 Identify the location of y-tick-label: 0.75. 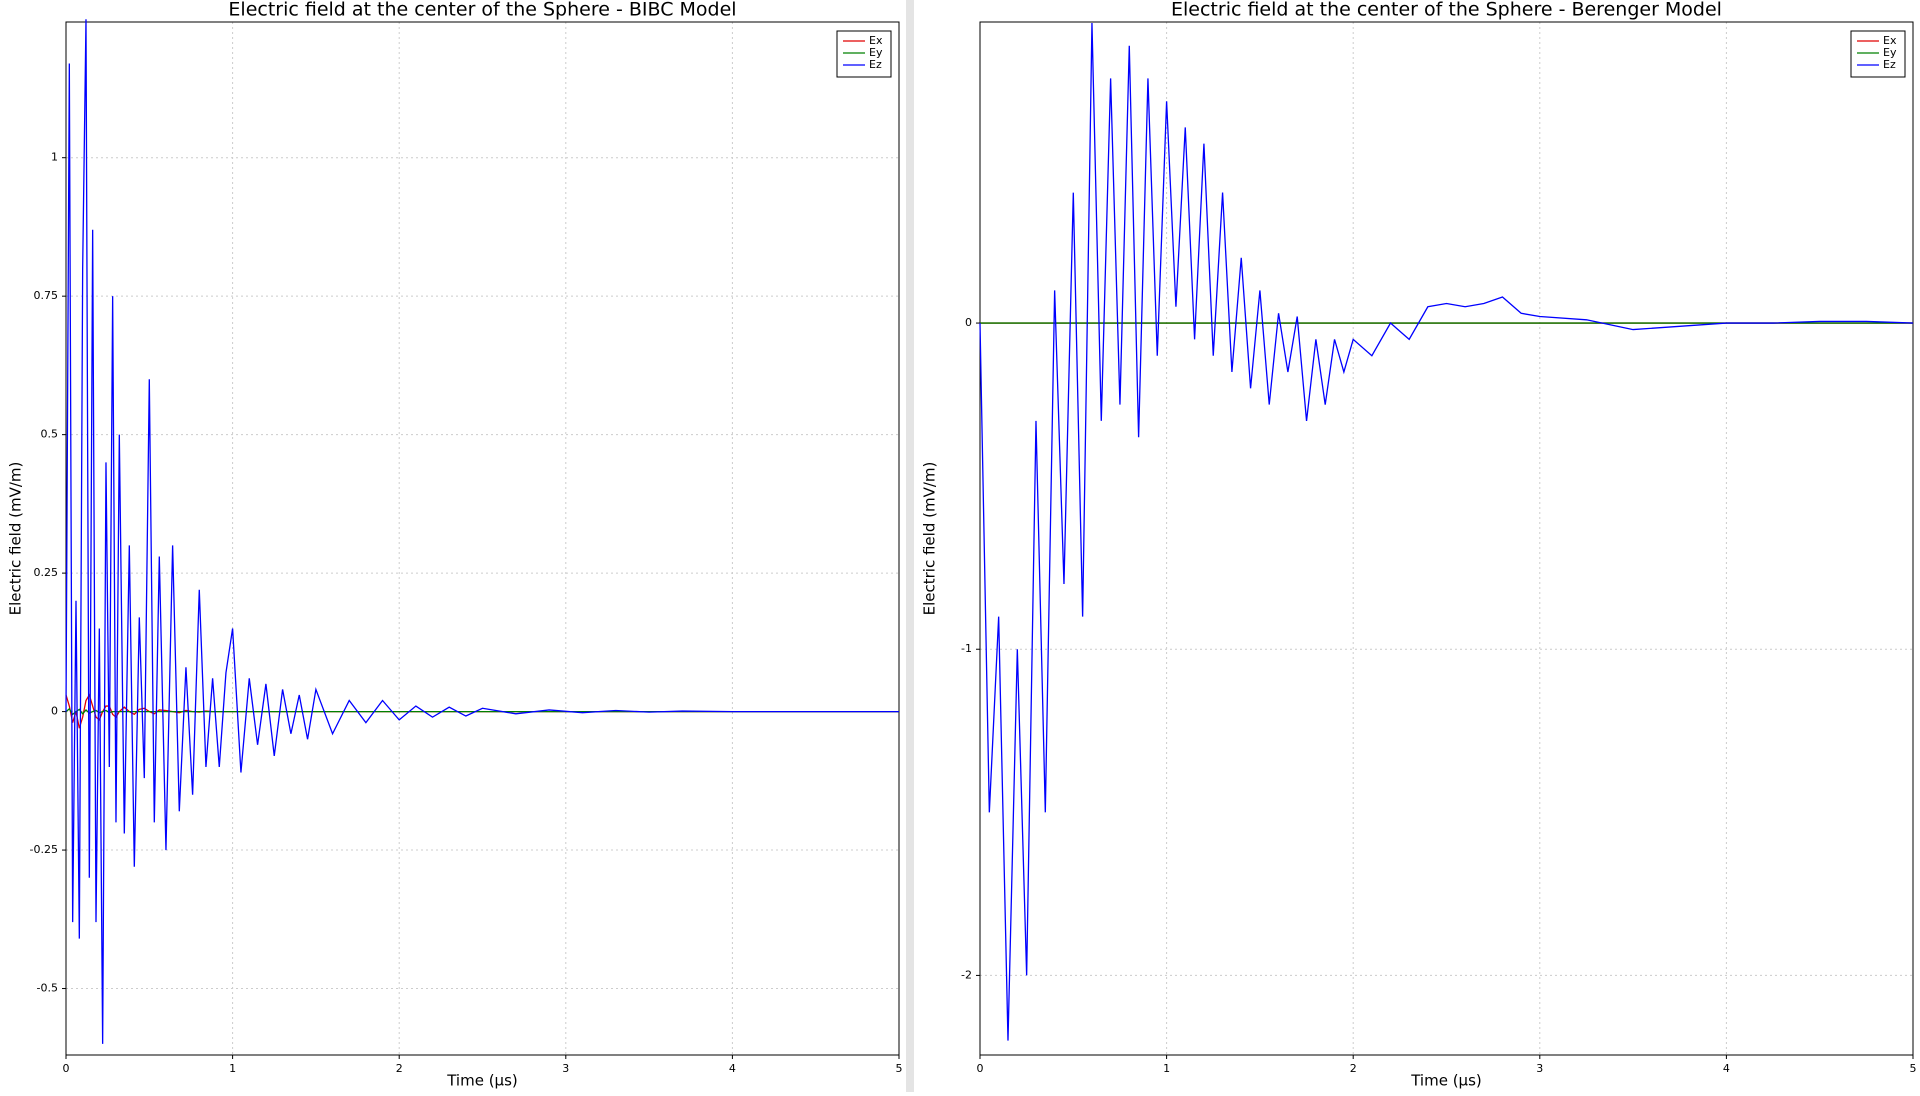
(46, 295).